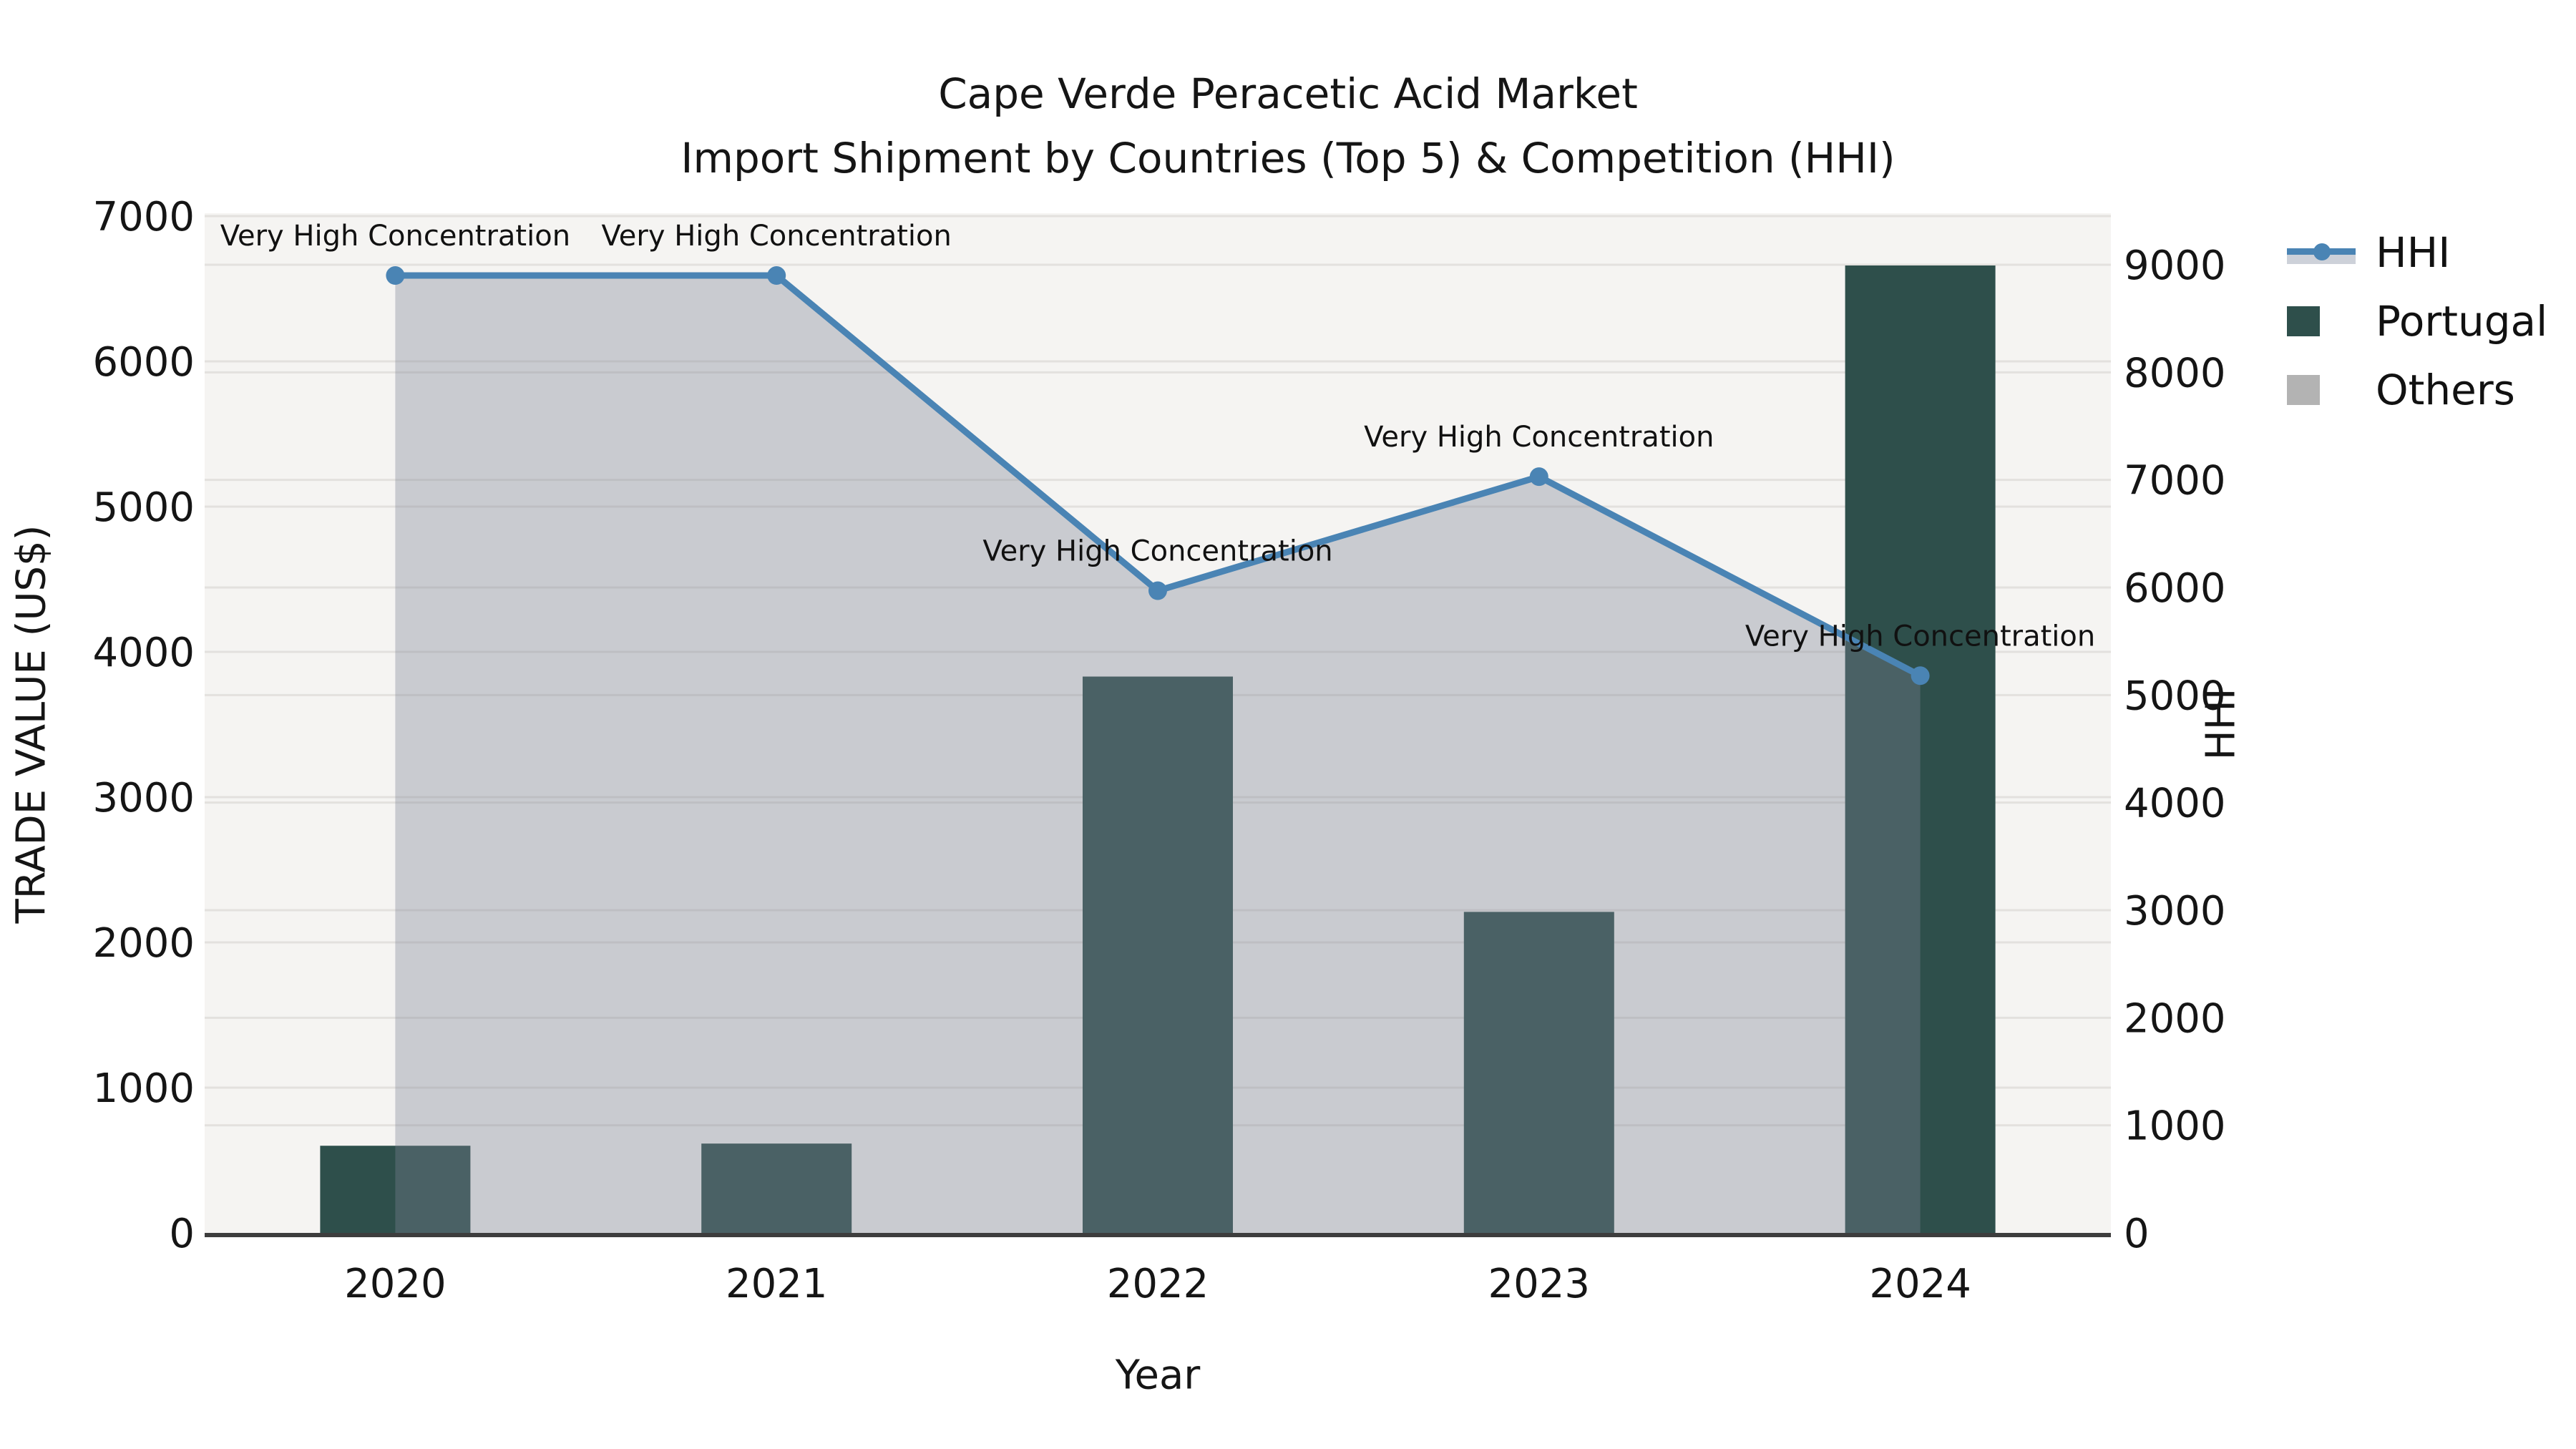 The width and height of the screenshot is (2576, 1449). I want to click on left-tick-3000: 3000, so click(143, 798).